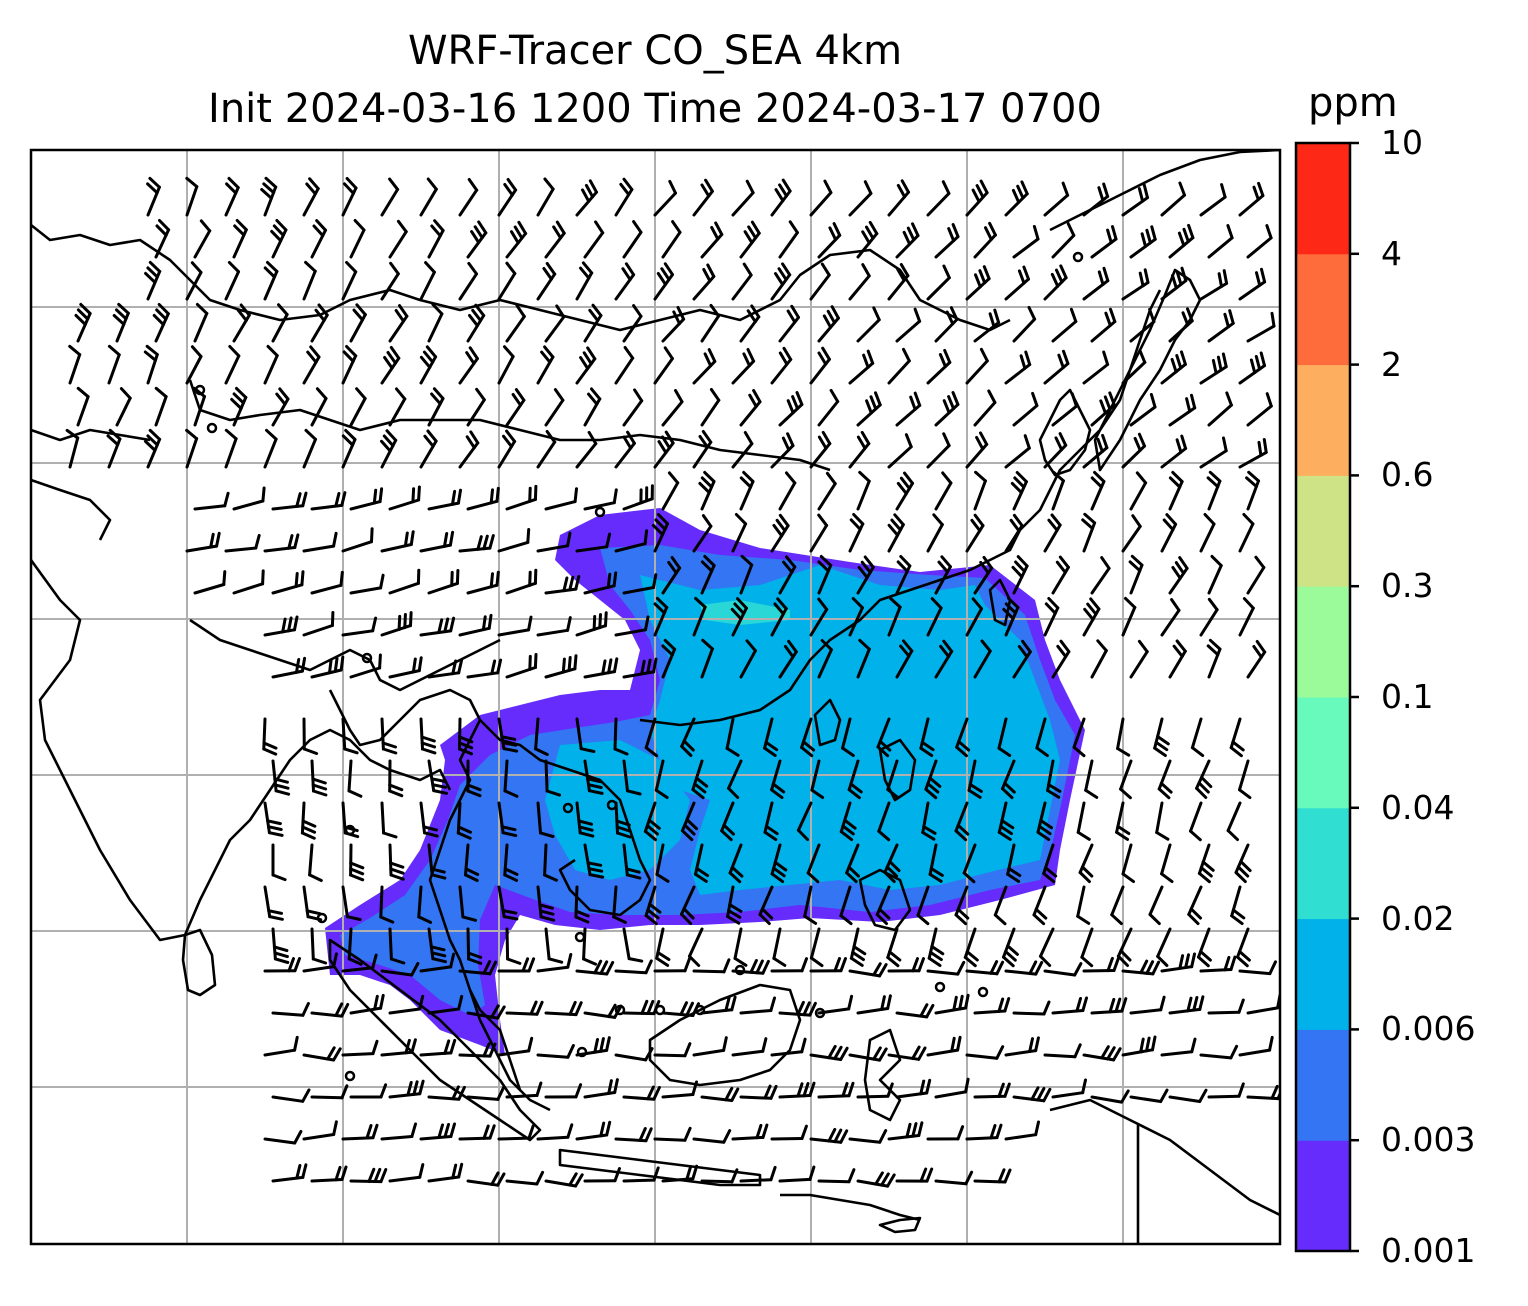  Describe the element at coordinates (1428, 1029) in the screenshot. I see `colorbar-tick-label: 0.006` at that location.